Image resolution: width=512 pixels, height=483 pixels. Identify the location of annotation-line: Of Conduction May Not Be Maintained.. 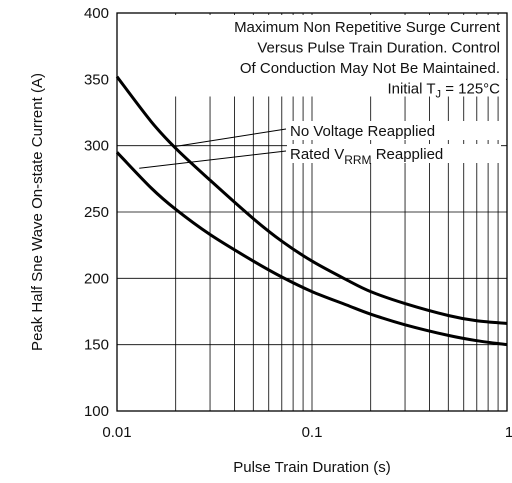
(370, 68).